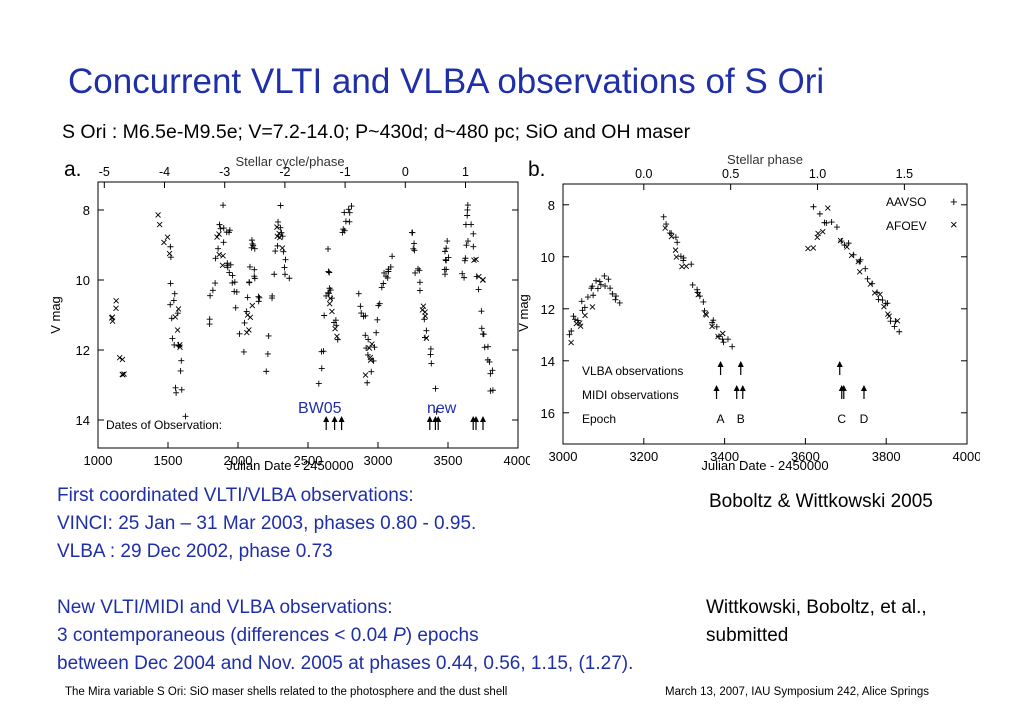 This screenshot has height=708, width=1023. Describe the element at coordinates (399, 635) in the screenshot. I see `period-symbol: P` at that location.